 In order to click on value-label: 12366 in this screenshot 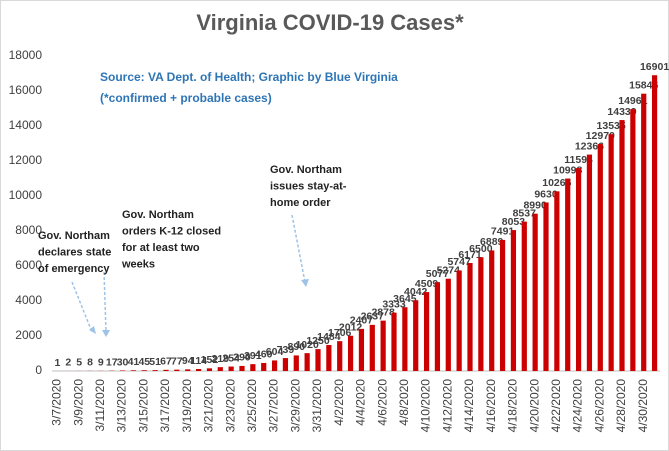, I will do `click(589, 146)`.